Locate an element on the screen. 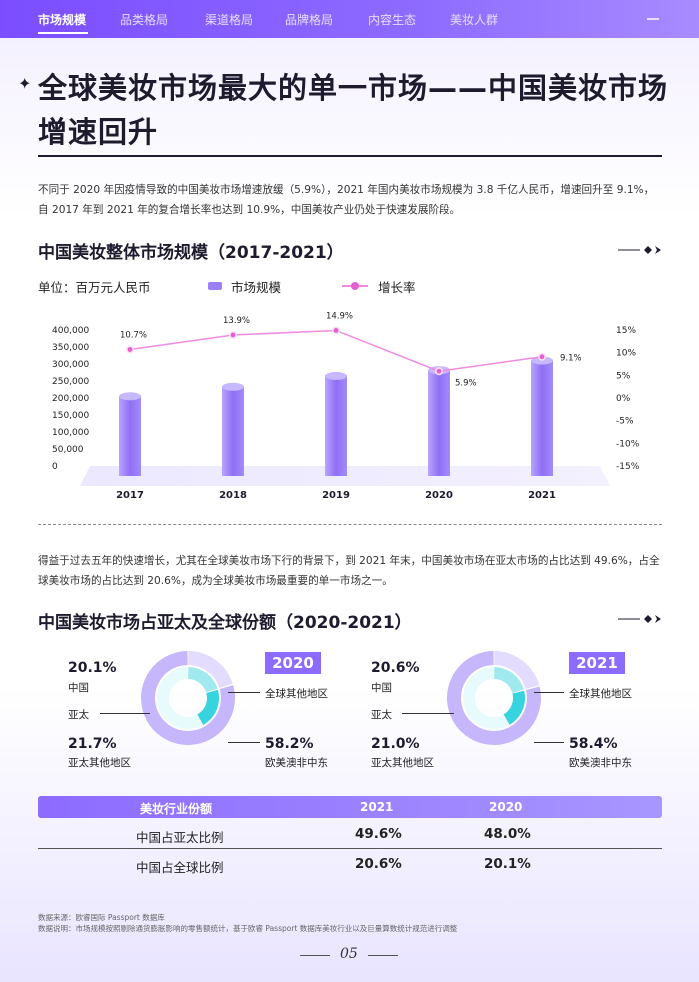  legend-bar-label: 市场规模 is located at coordinates (256, 287).